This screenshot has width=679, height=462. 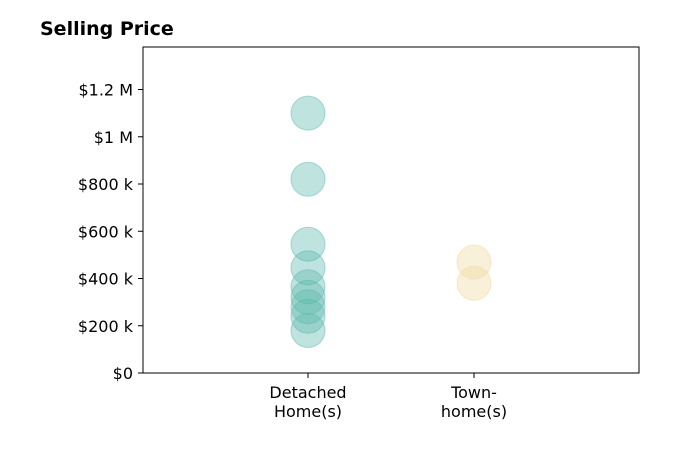 What do you see at coordinates (106, 326) in the screenshot?
I see `y-tick-label: $200 k` at bounding box center [106, 326].